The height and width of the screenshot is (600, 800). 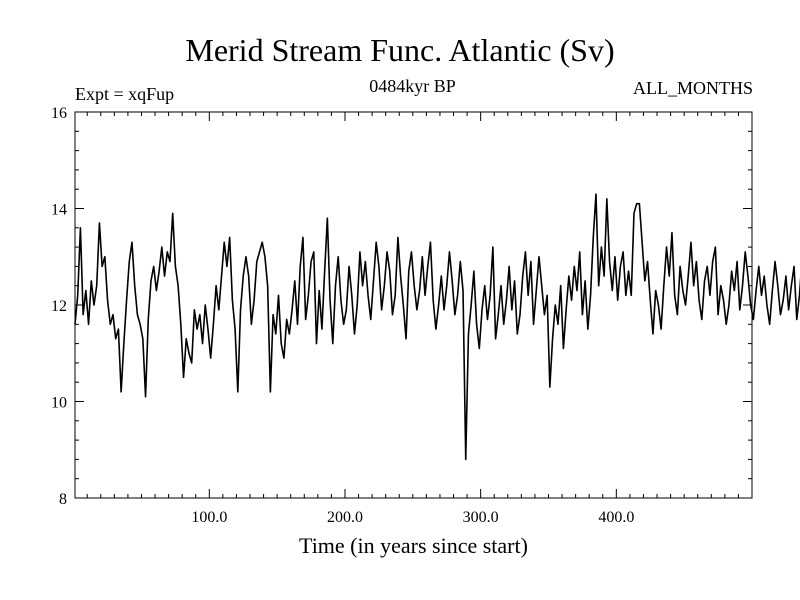 What do you see at coordinates (59, 210) in the screenshot?
I see `y-tick-label: 14` at bounding box center [59, 210].